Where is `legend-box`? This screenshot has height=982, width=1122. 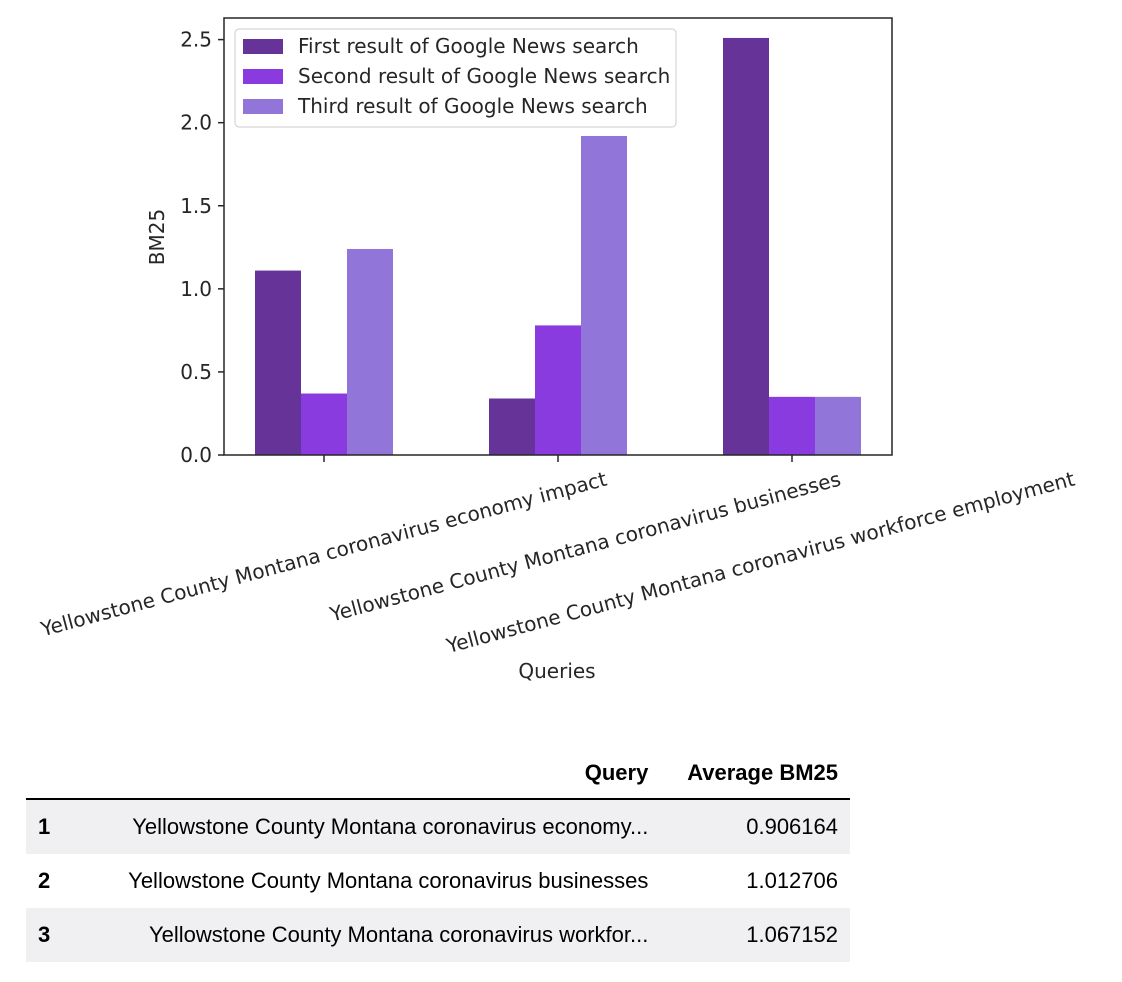
legend-box is located at coordinates (455, 78).